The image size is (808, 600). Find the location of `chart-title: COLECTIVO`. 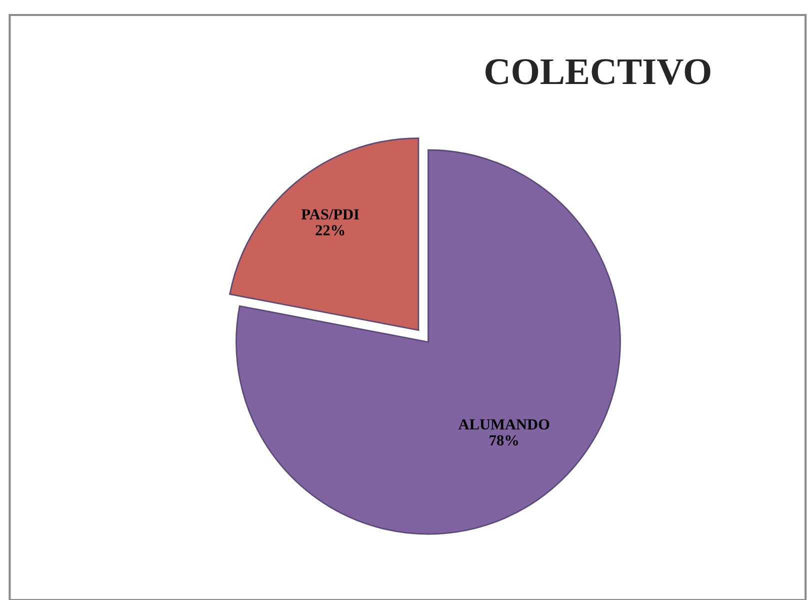

chart-title: COLECTIVO is located at coordinates (598, 72).